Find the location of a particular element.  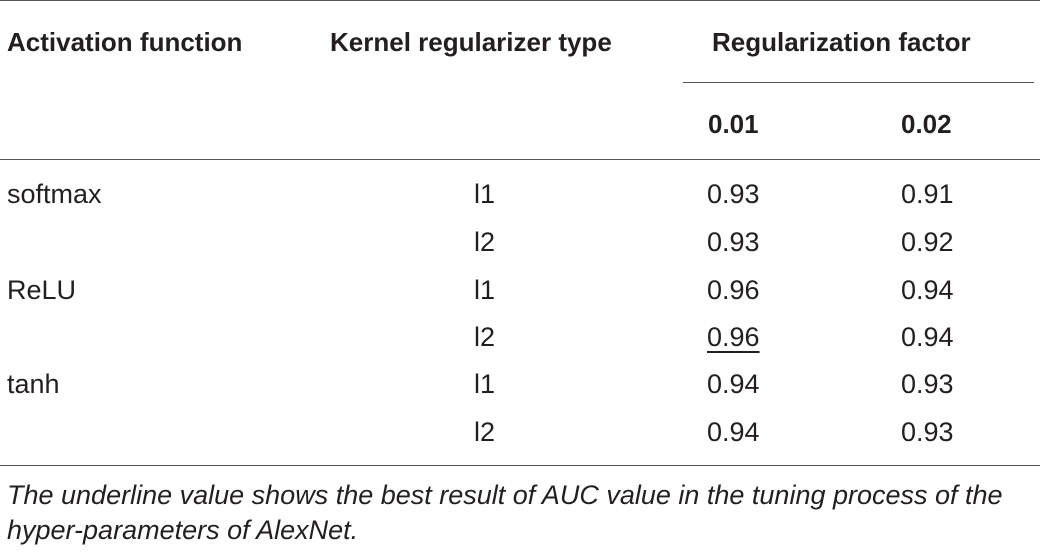

activation-cell: tanh is located at coordinates (33, 384).